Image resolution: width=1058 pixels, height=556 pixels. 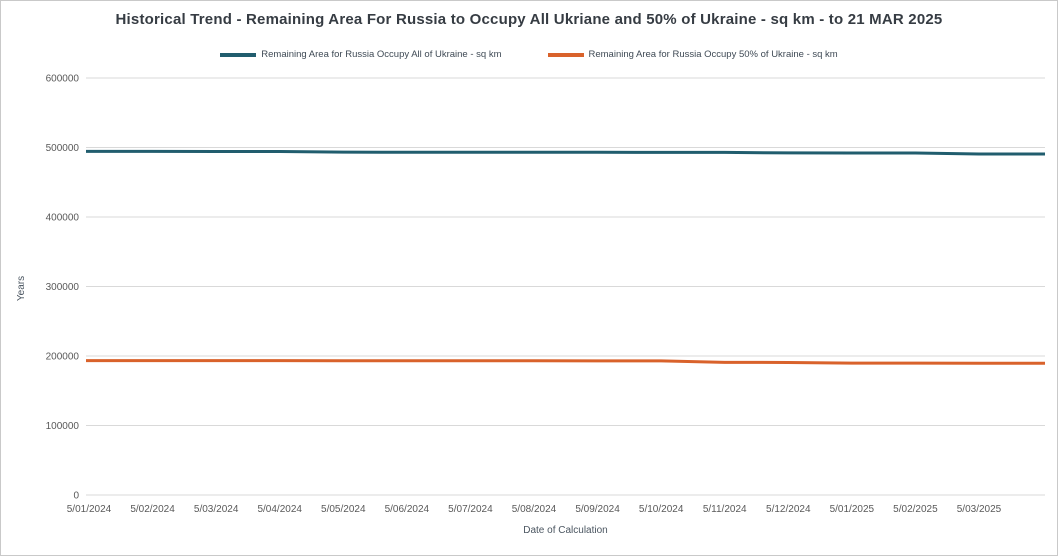 What do you see at coordinates (343, 509) in the screenshot?
I see `x-tick-label: 5/05/2024` at bounding box center [343, 509].